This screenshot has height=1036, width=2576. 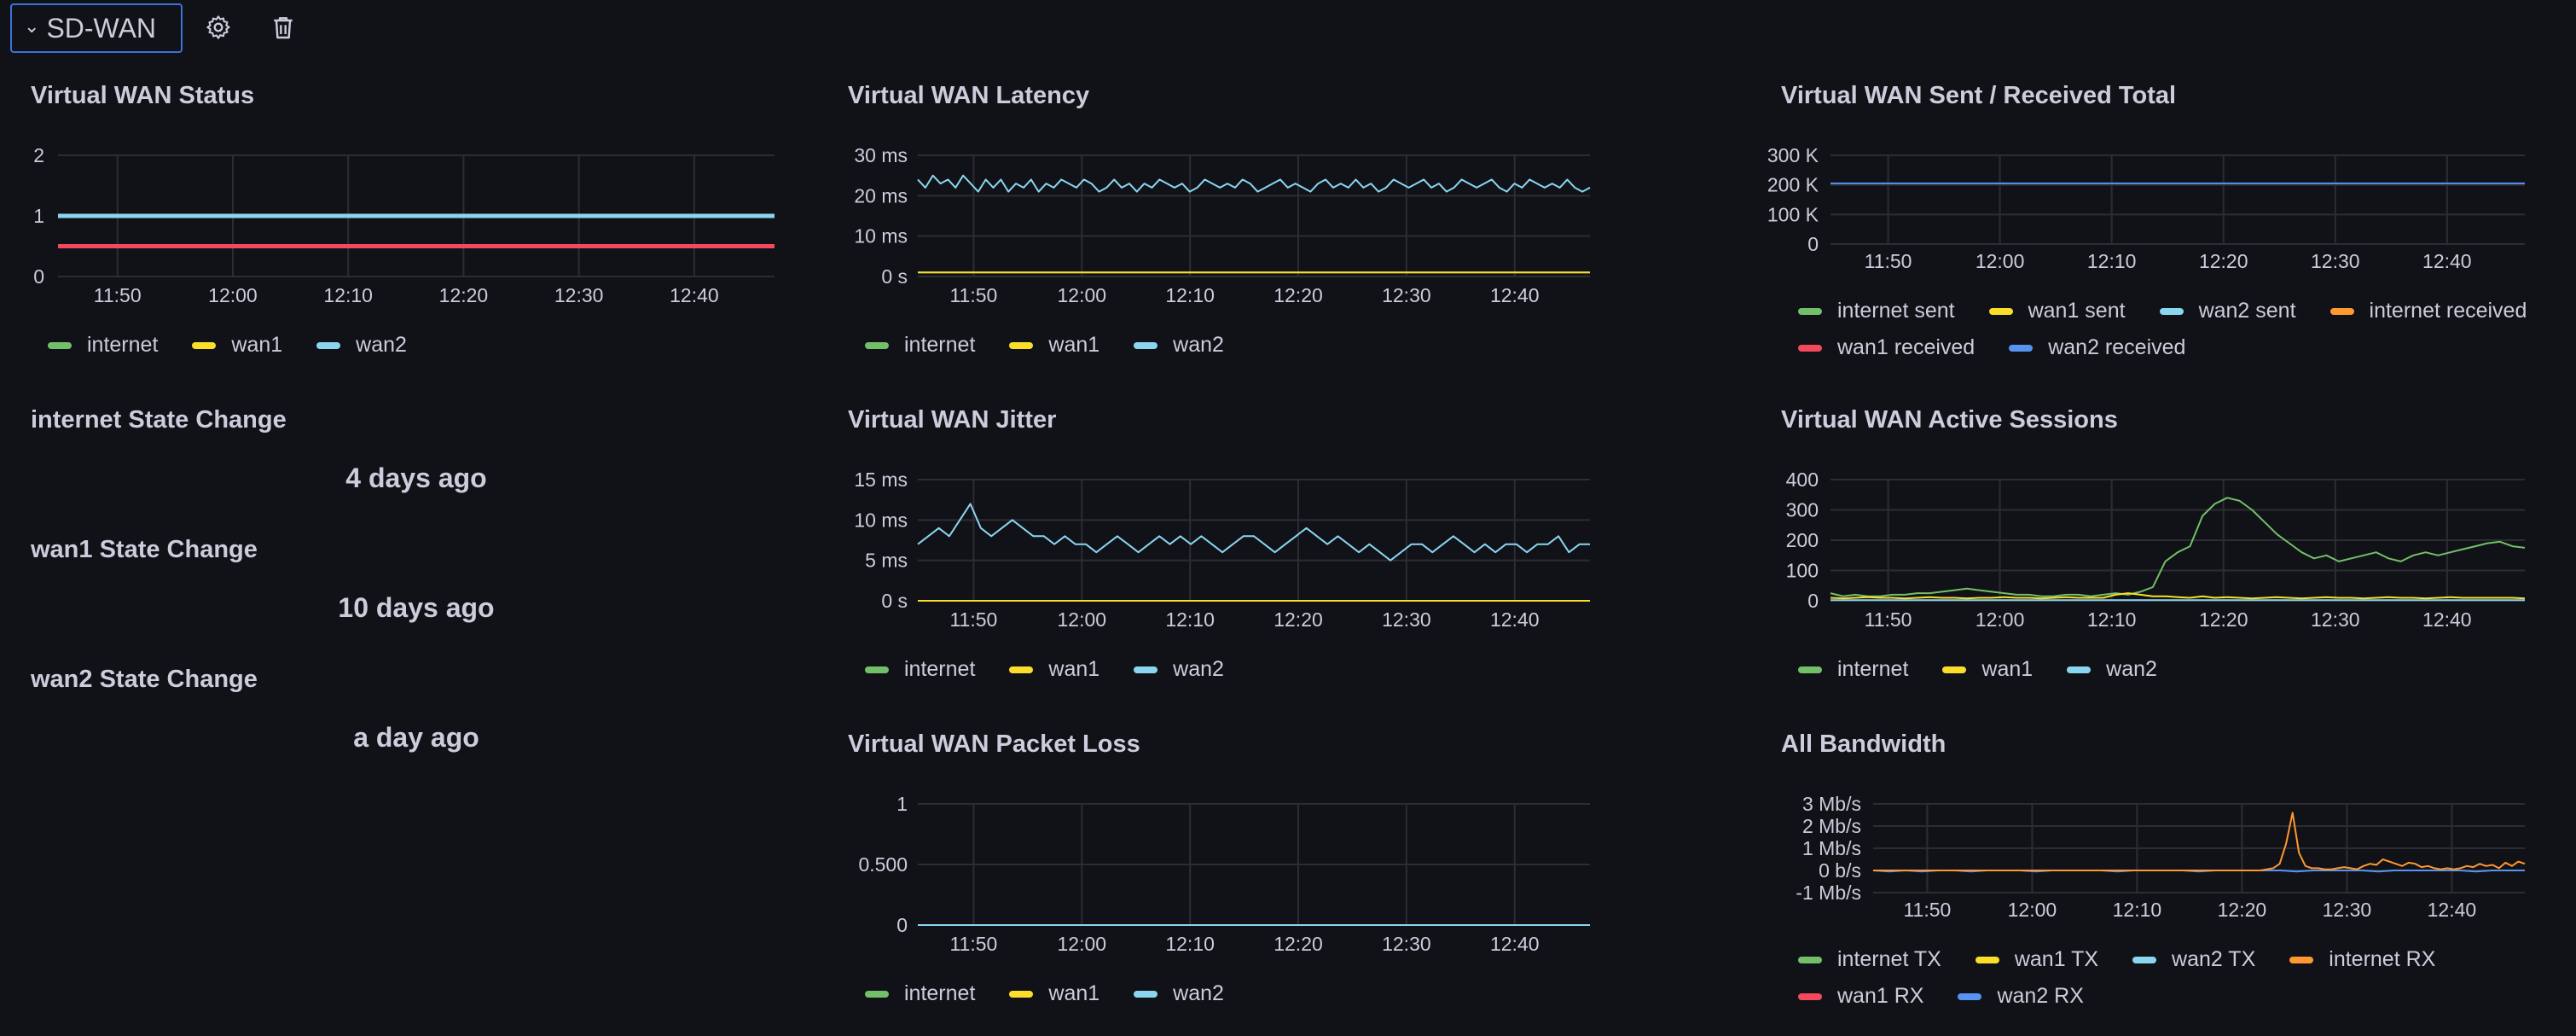 What do you see at coordinates (1813, 244) in the screenshot?
I see `sent_received-y-tick-label: 0` at bounding box center [1813, 244].